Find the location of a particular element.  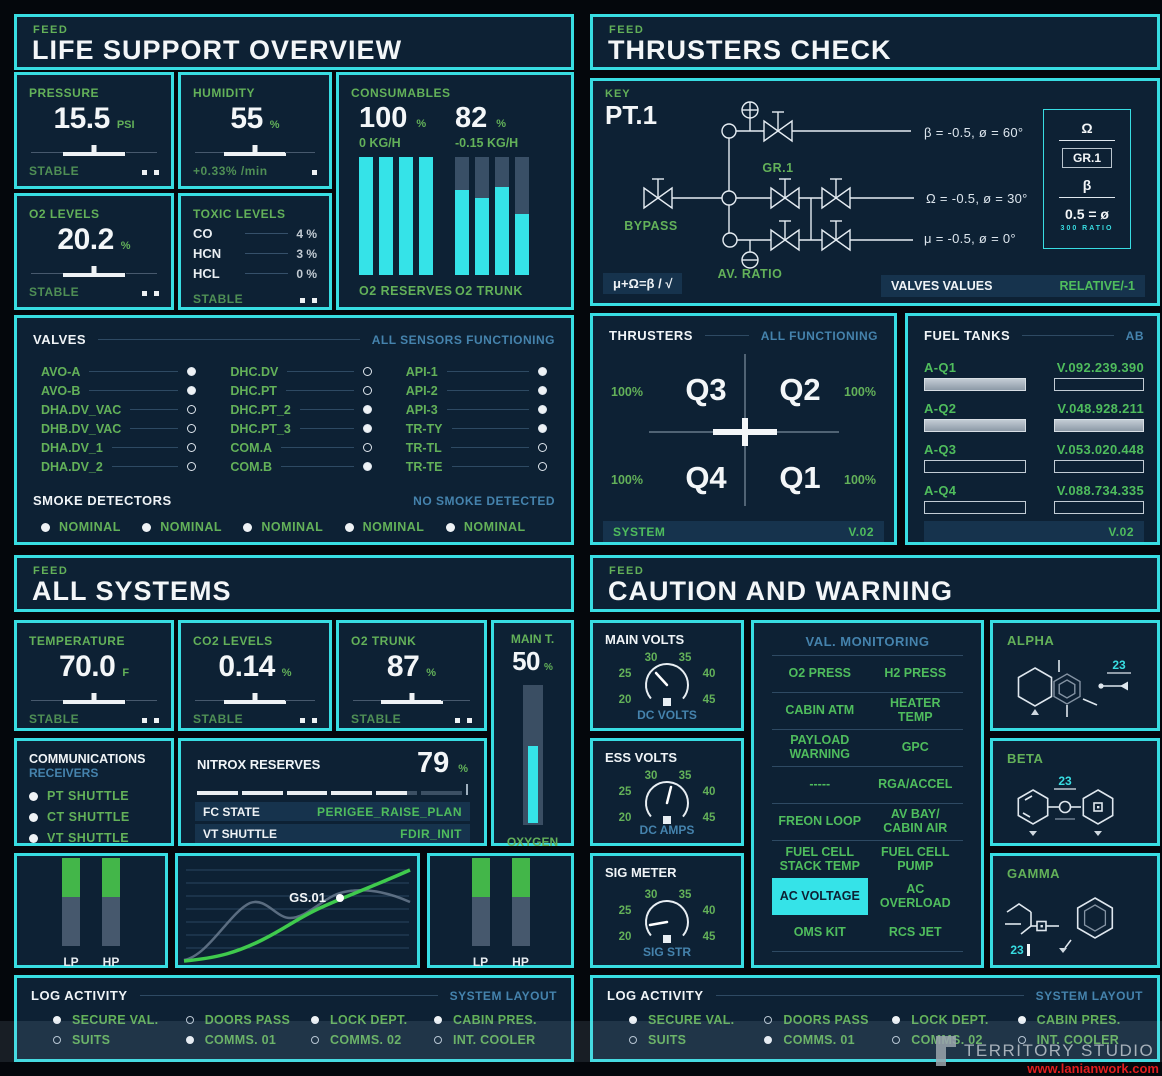

monitoring-cell-left: ----- is located at coordinates (820, 784).